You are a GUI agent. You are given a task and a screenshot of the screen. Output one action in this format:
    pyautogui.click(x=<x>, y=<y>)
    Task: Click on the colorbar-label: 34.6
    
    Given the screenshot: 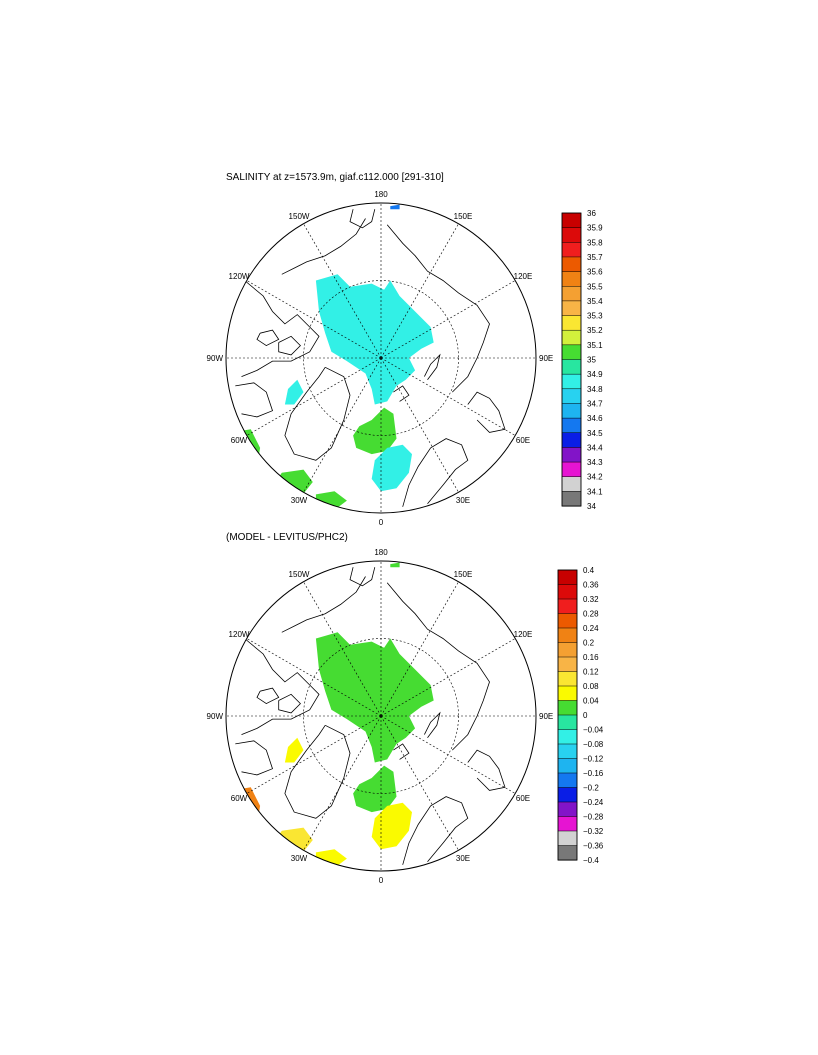 What is the action you would take?
    pyautogui.click(x=595, y=418)
    